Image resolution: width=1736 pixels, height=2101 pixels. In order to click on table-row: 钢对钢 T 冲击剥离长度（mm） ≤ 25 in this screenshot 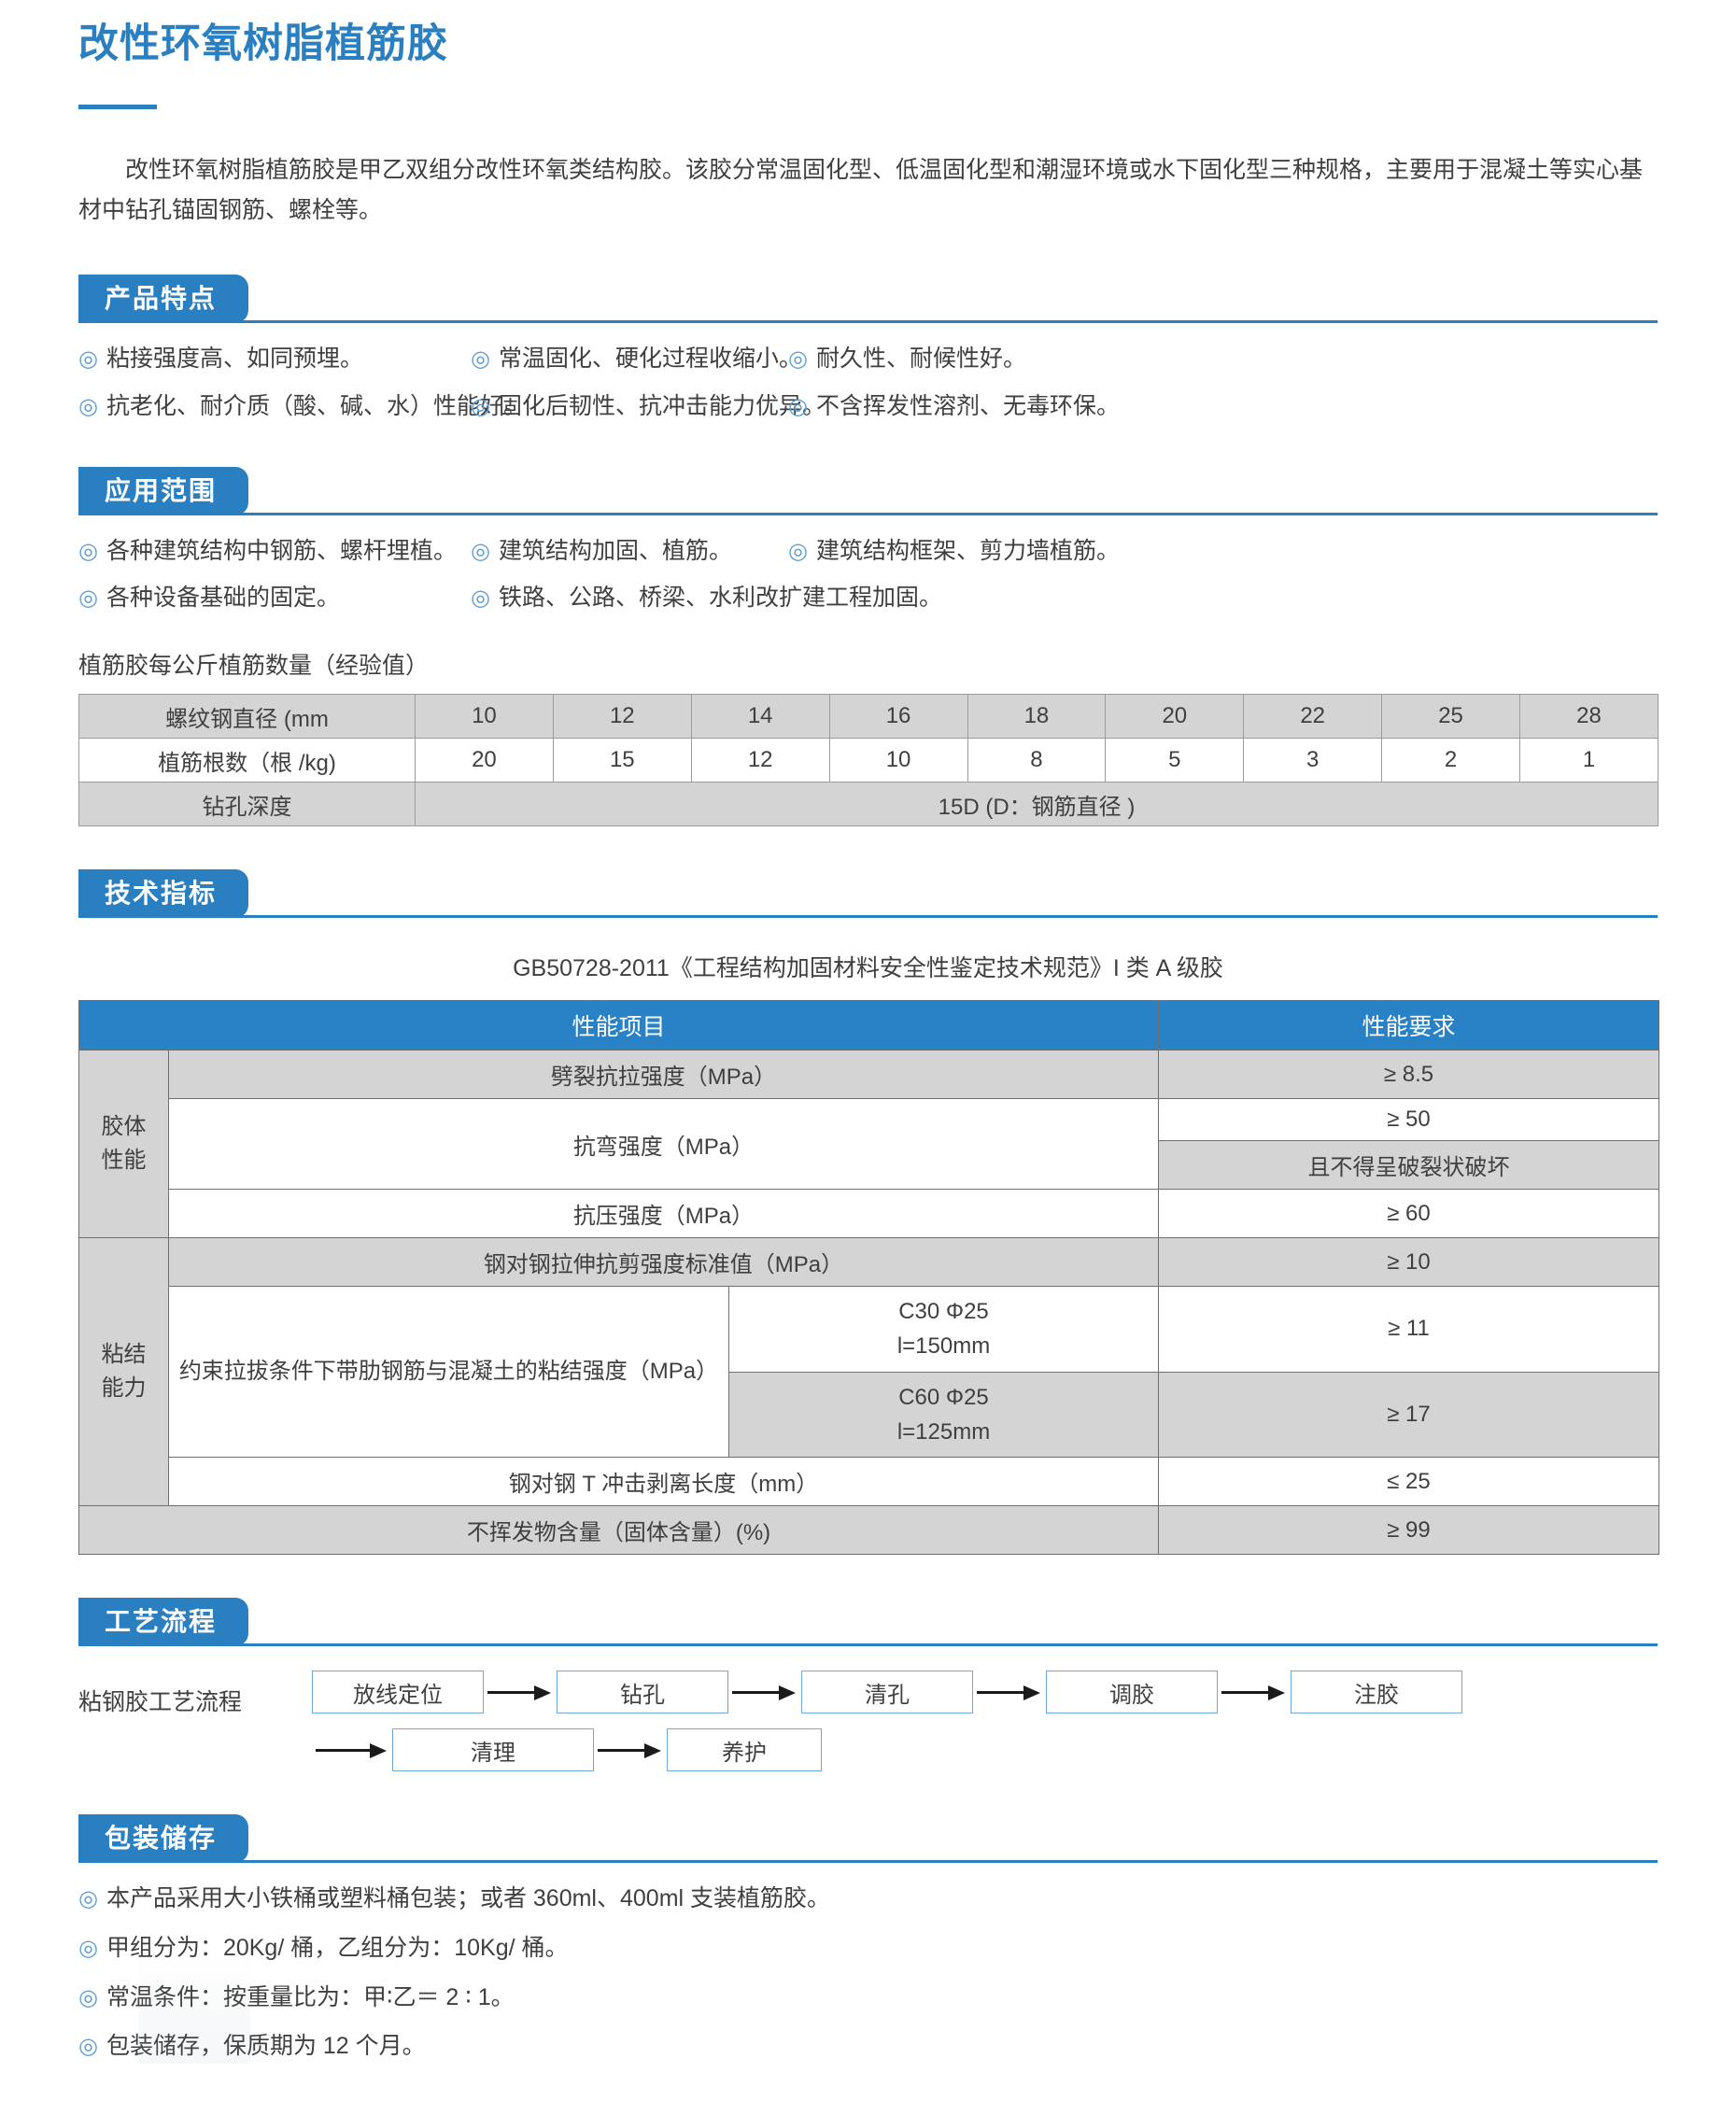, I will do `click(869, 1482)`.